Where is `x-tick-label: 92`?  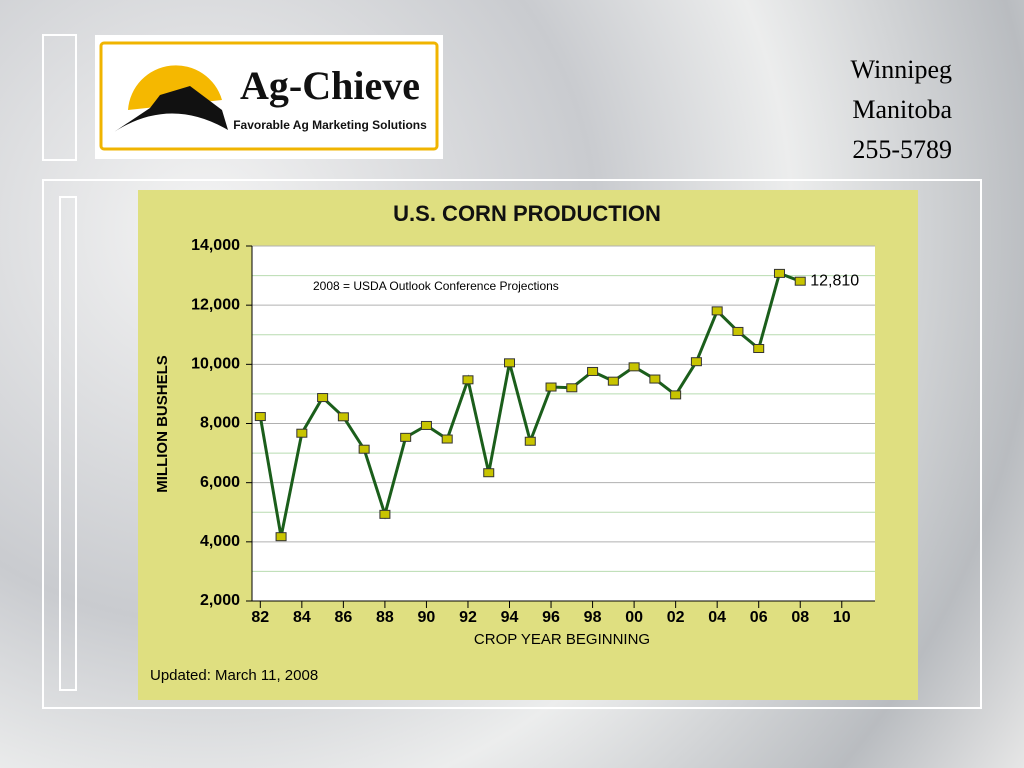 x-tick-label: 92 is located at coordinates (468, 617).